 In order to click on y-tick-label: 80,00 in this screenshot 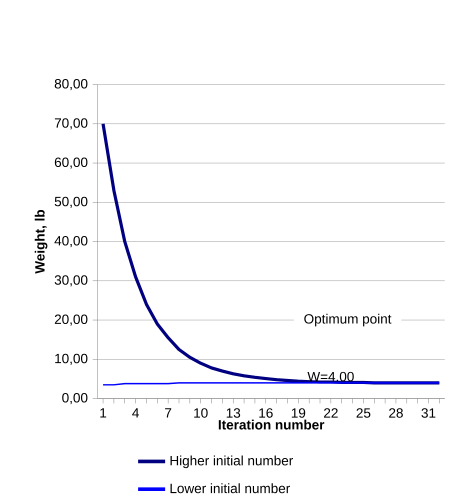, I will do `click(71, 84)`.